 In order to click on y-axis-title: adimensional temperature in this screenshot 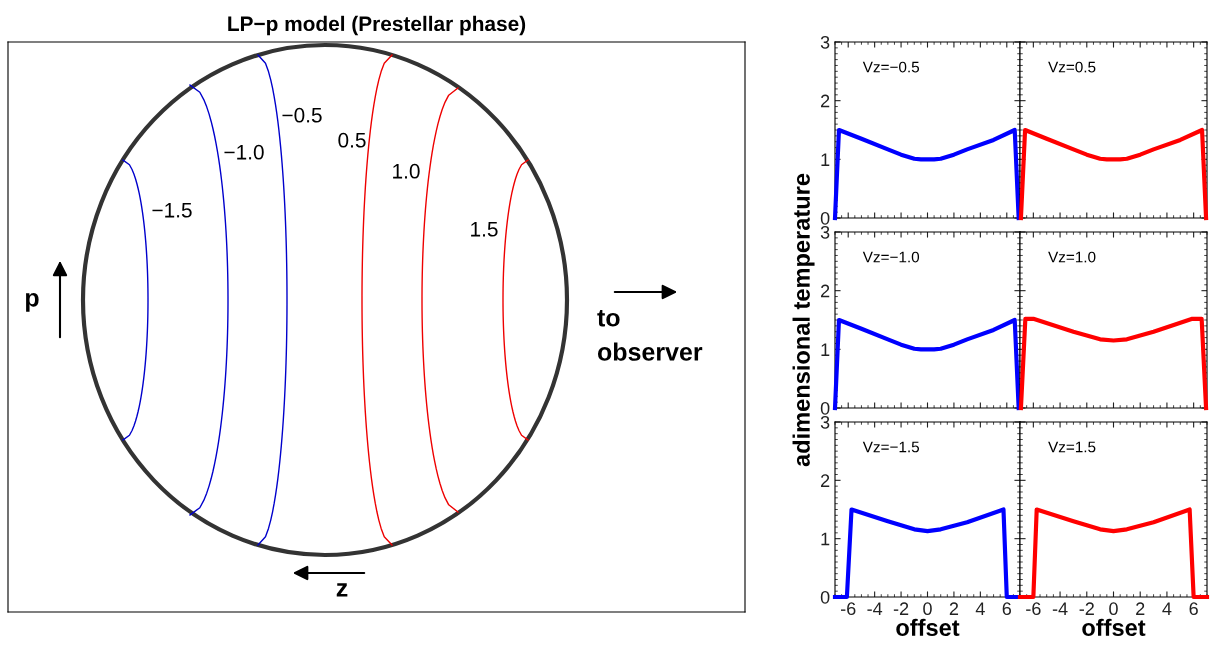, I will do `click(803, 320)`.